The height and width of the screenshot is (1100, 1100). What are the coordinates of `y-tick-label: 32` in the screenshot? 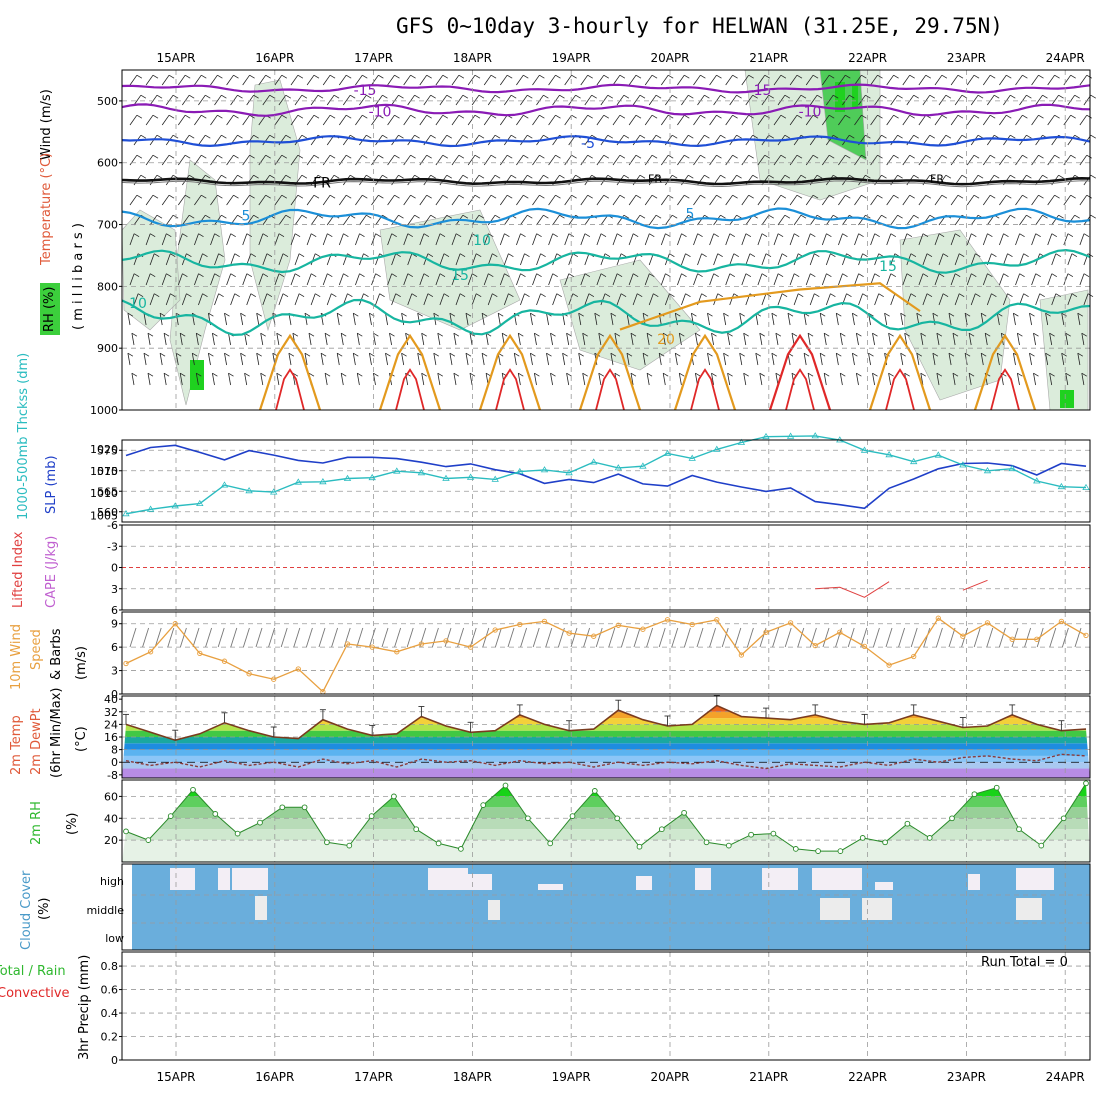 It's located at (111, 712).